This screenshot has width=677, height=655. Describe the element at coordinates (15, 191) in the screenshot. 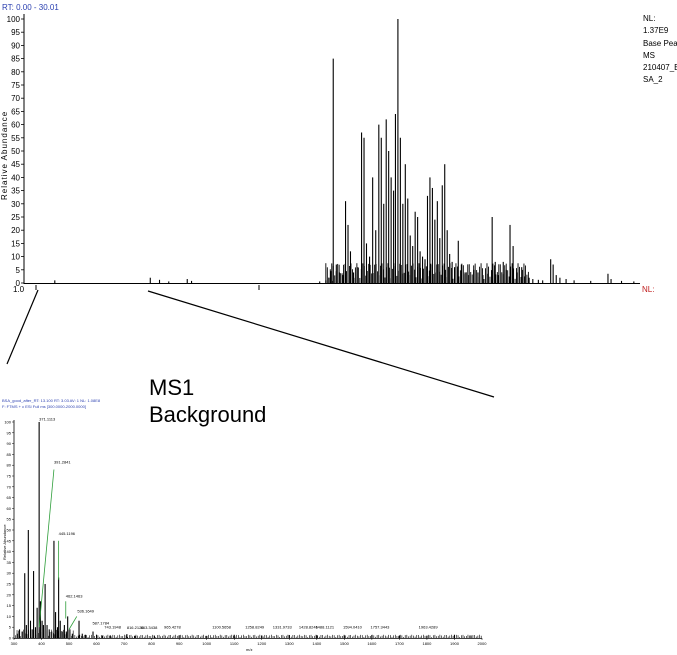

I see `chromatogram-y-tick-label: 35` at that location.